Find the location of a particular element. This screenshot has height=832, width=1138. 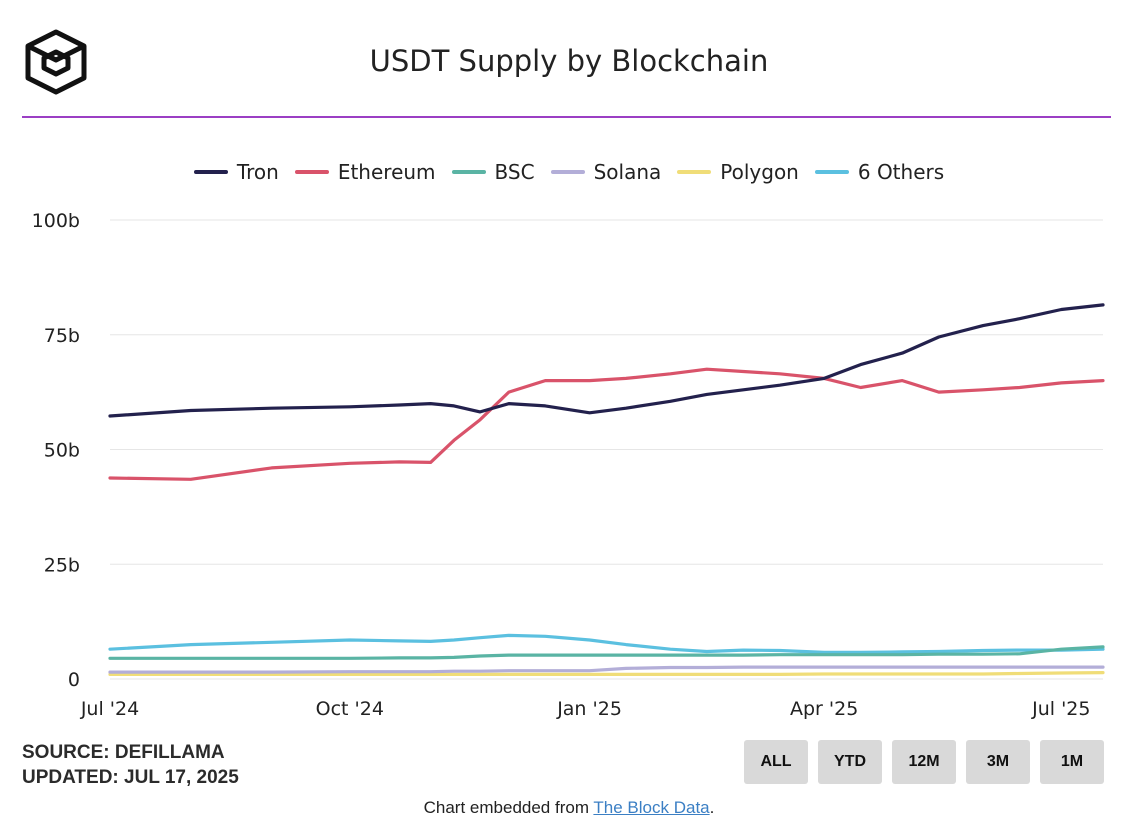

embed-footer: Chart embedded from The Block Data. is located at coordinates (569, 808).